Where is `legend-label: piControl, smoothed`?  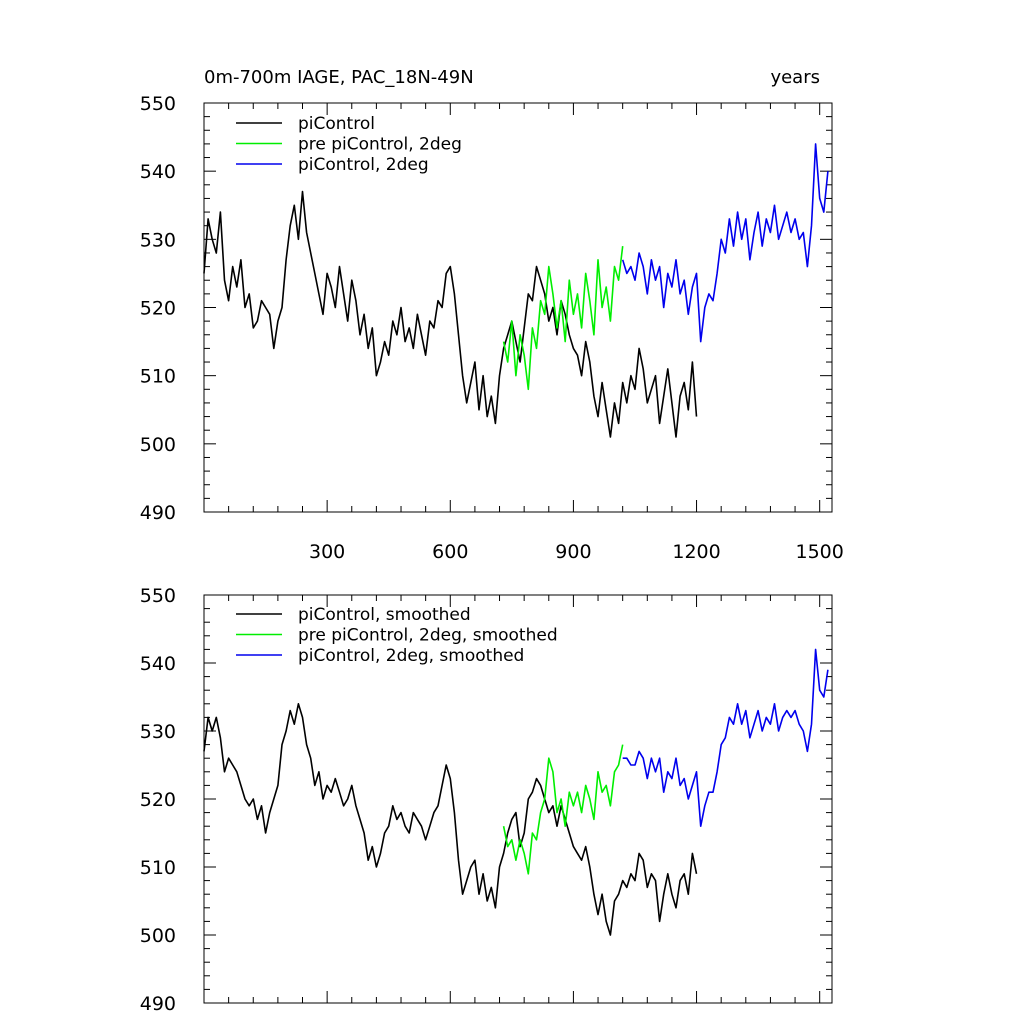
legend-label: piControl, smoothed is located at coordinates (384, 615).